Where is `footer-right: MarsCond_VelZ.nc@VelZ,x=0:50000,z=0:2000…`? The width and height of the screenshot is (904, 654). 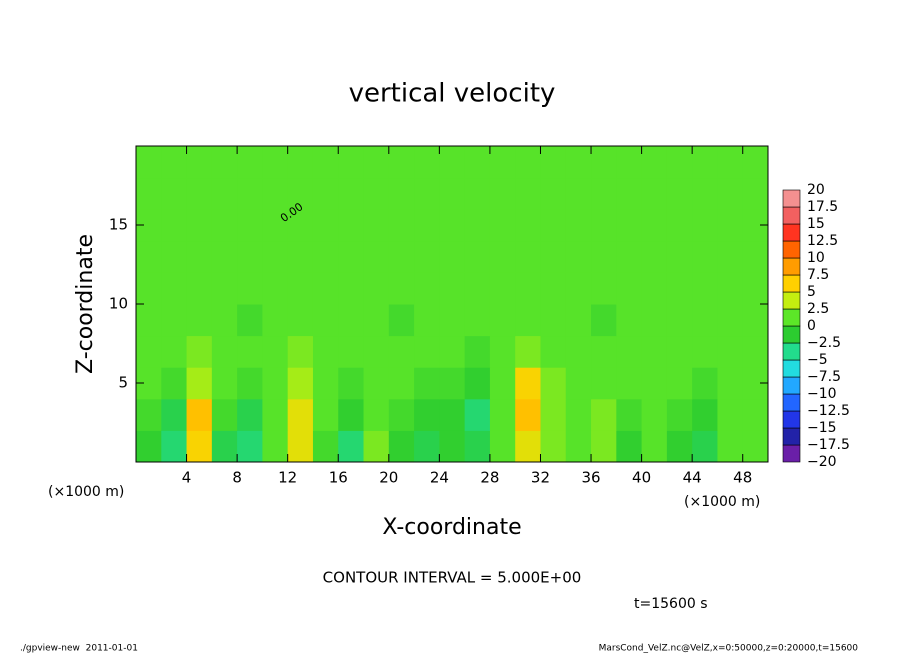 footer-right: MarsCond_VelZ.nc@VelZ,x=0:50000,z=0:2000… is located at coordinates (729, 649).